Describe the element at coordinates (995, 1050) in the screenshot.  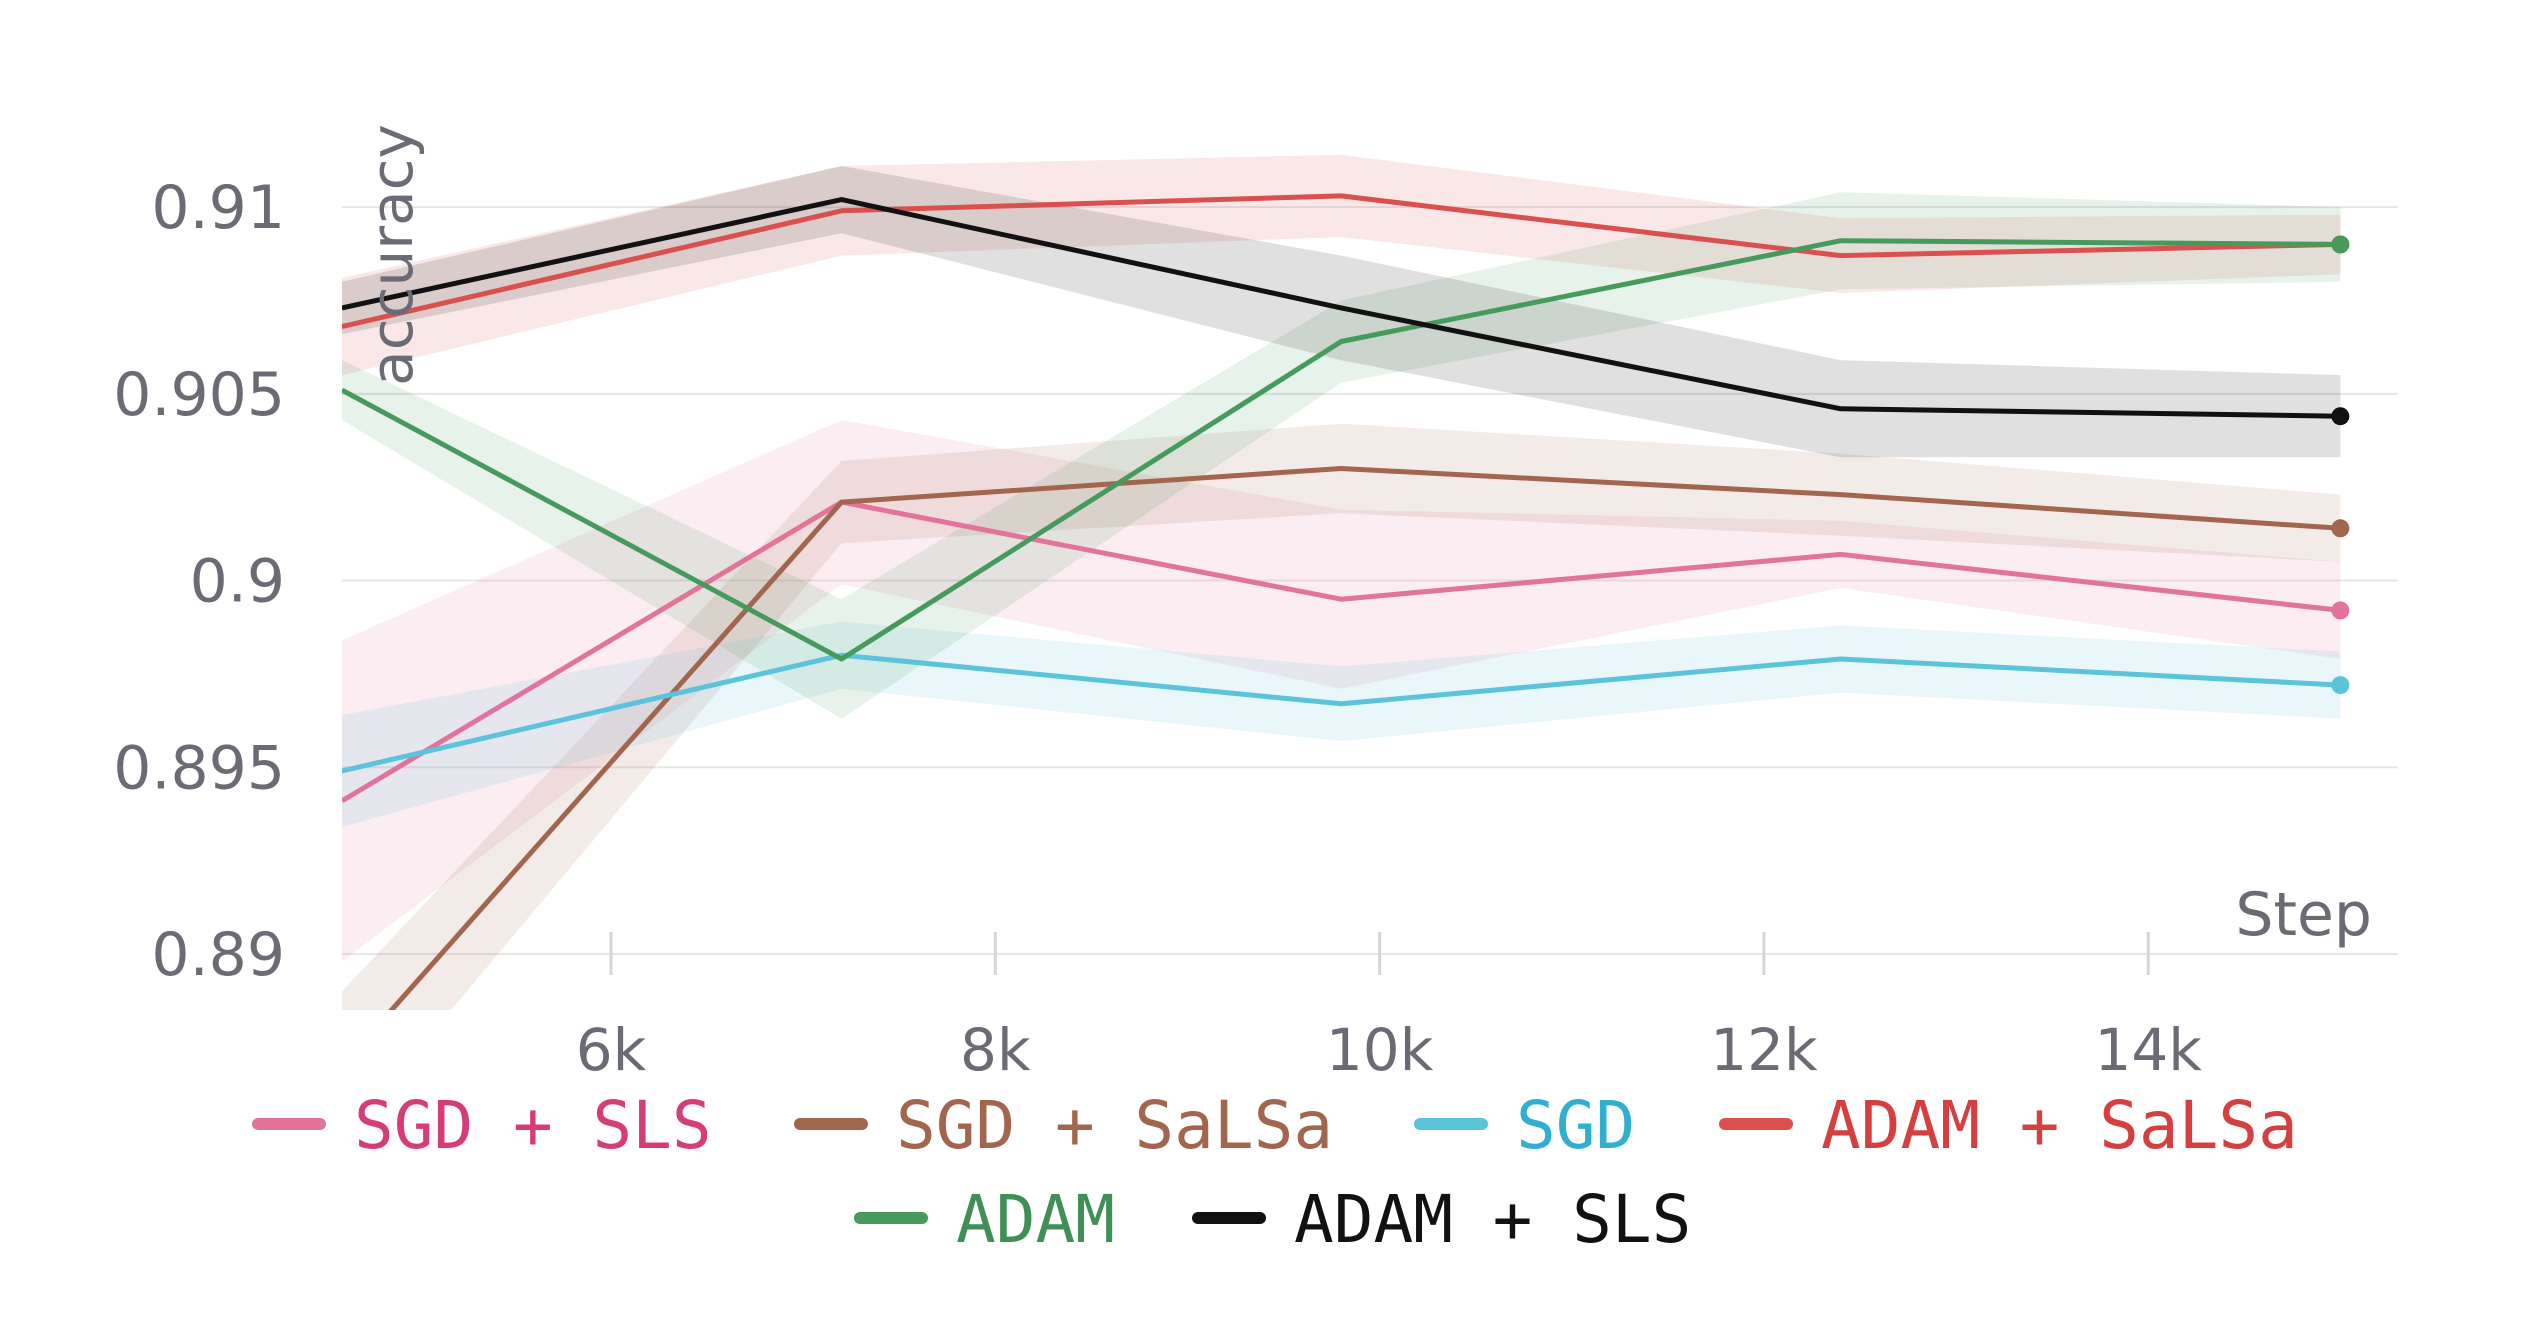
I see `x-tick-label: 8k` at that location.